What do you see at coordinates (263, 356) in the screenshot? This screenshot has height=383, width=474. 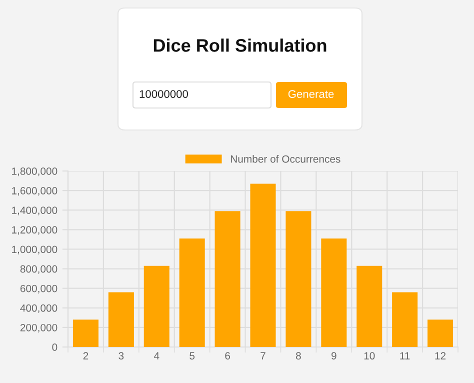 I see `x-tick-label: 7` at bounding box center [263, 356].